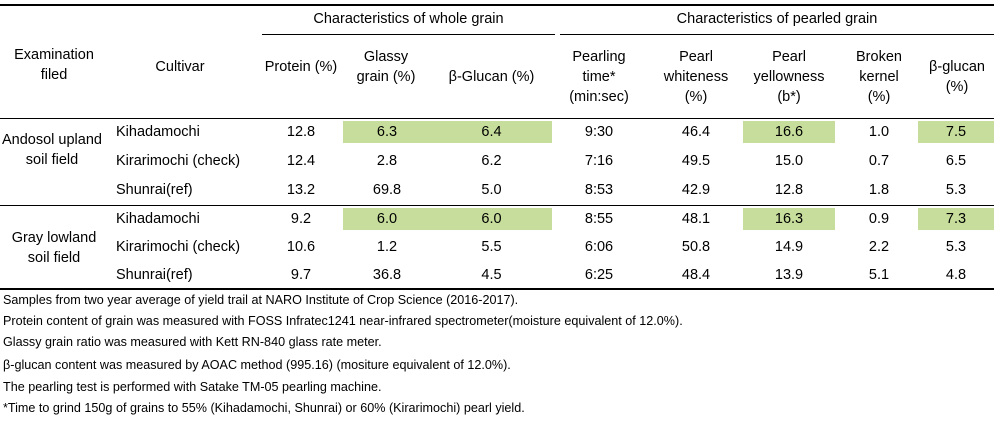  Describe the element at coordinates (301, 219) in the screenshot. I see `protein-cell: 9.2` at that location.